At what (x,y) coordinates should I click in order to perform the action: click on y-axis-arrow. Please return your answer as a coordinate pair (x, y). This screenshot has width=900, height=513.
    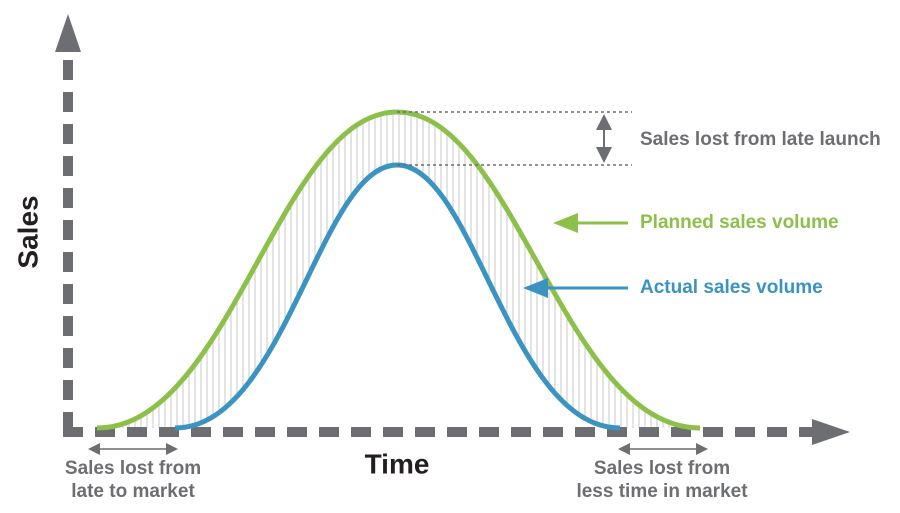
    Looking at the image, I should click on (68, 33).